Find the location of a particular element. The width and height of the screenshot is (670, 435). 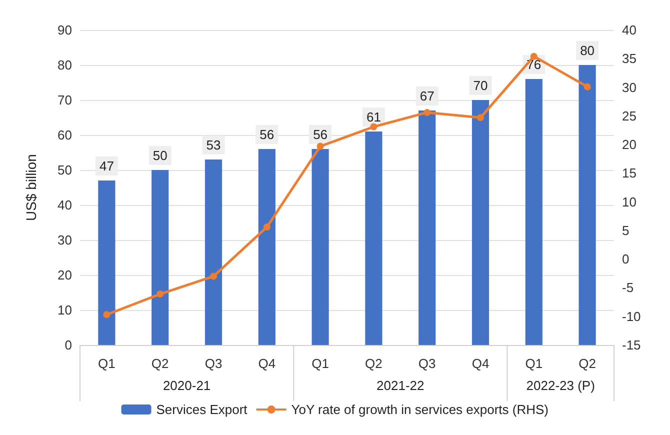

y2-tick-label: -5 is located at coordinates (628, 288).